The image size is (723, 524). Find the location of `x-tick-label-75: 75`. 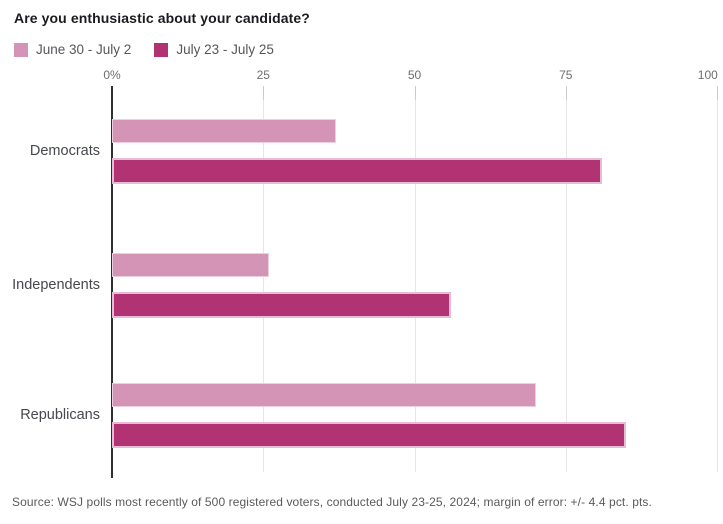

x-tick-label-75: 75 is located at coordinates (566, 75).